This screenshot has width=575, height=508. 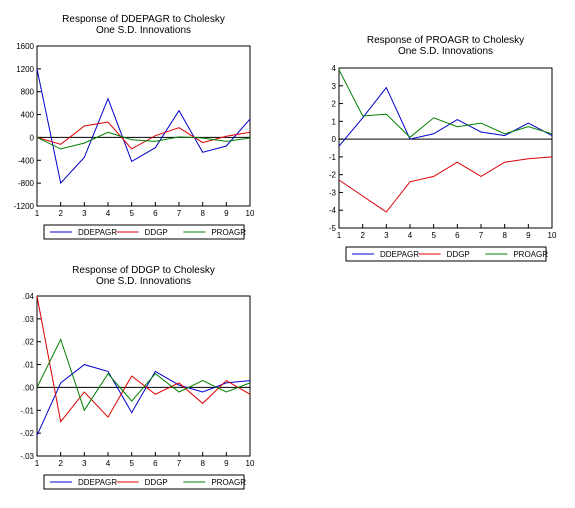 I want to click on y-tick-label: 400, so click(x=28, y=115).